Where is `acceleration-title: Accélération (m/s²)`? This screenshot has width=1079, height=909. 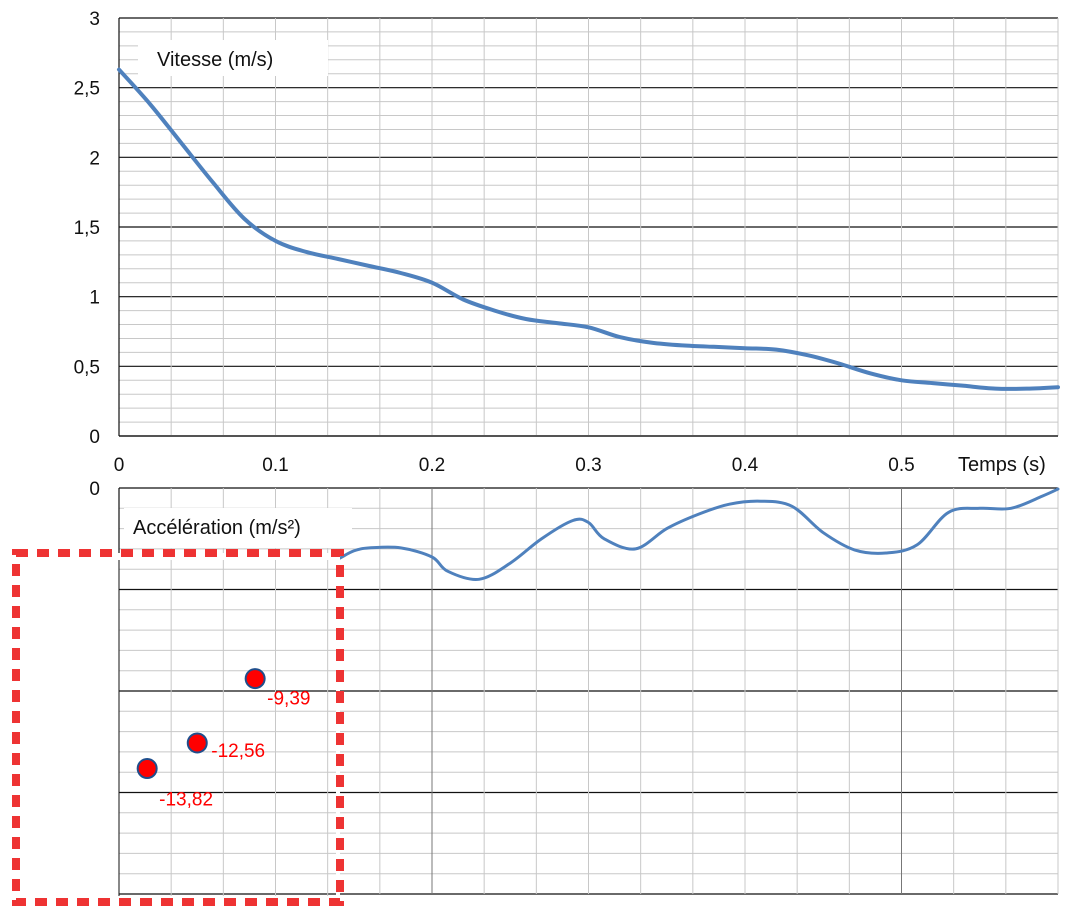 acceleration-title: Accélération (m/s²) is located at coordinates (217, 528).